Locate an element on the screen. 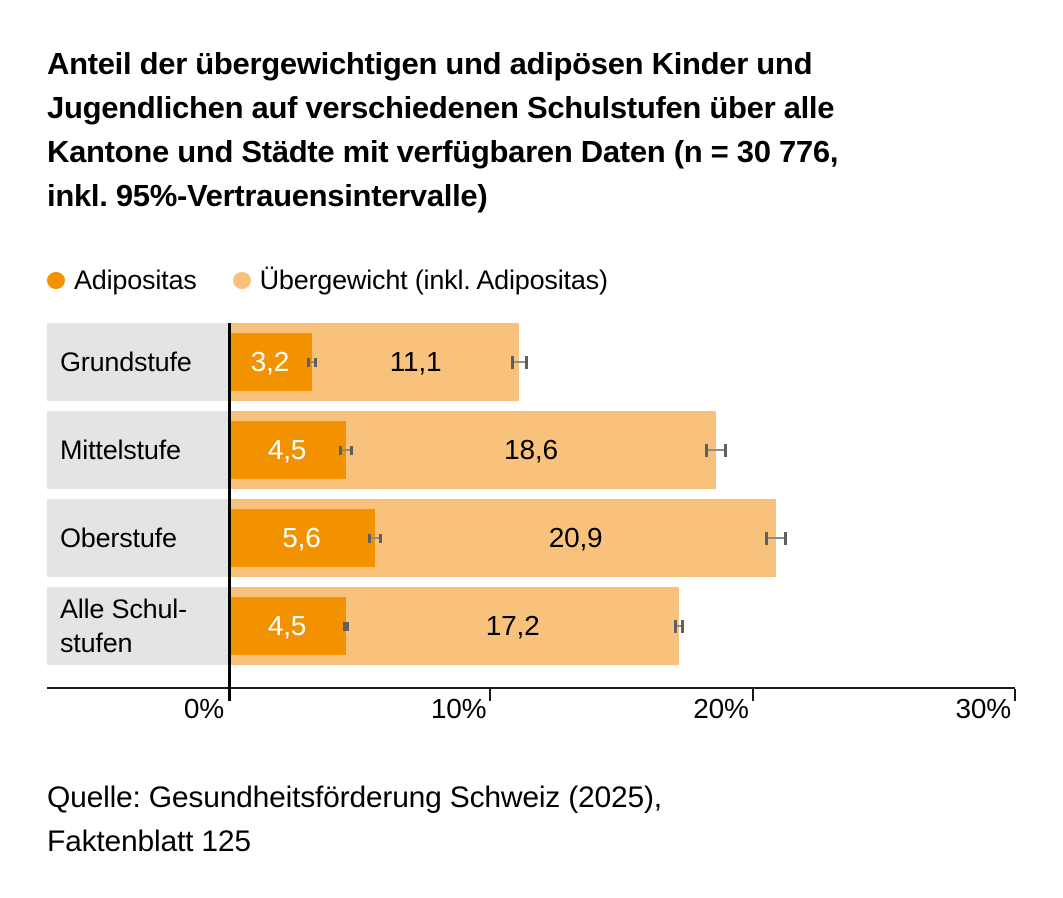 This screenshot has width=1063, height=898. adipositas-swatch-icon is located at coordinates (56, 280).